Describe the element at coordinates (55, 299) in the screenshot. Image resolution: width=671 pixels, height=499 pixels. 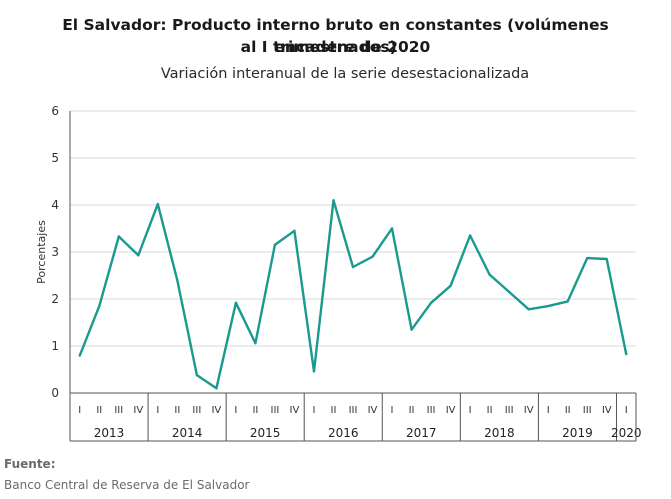
I see `y-tick-label: 2` at that location.